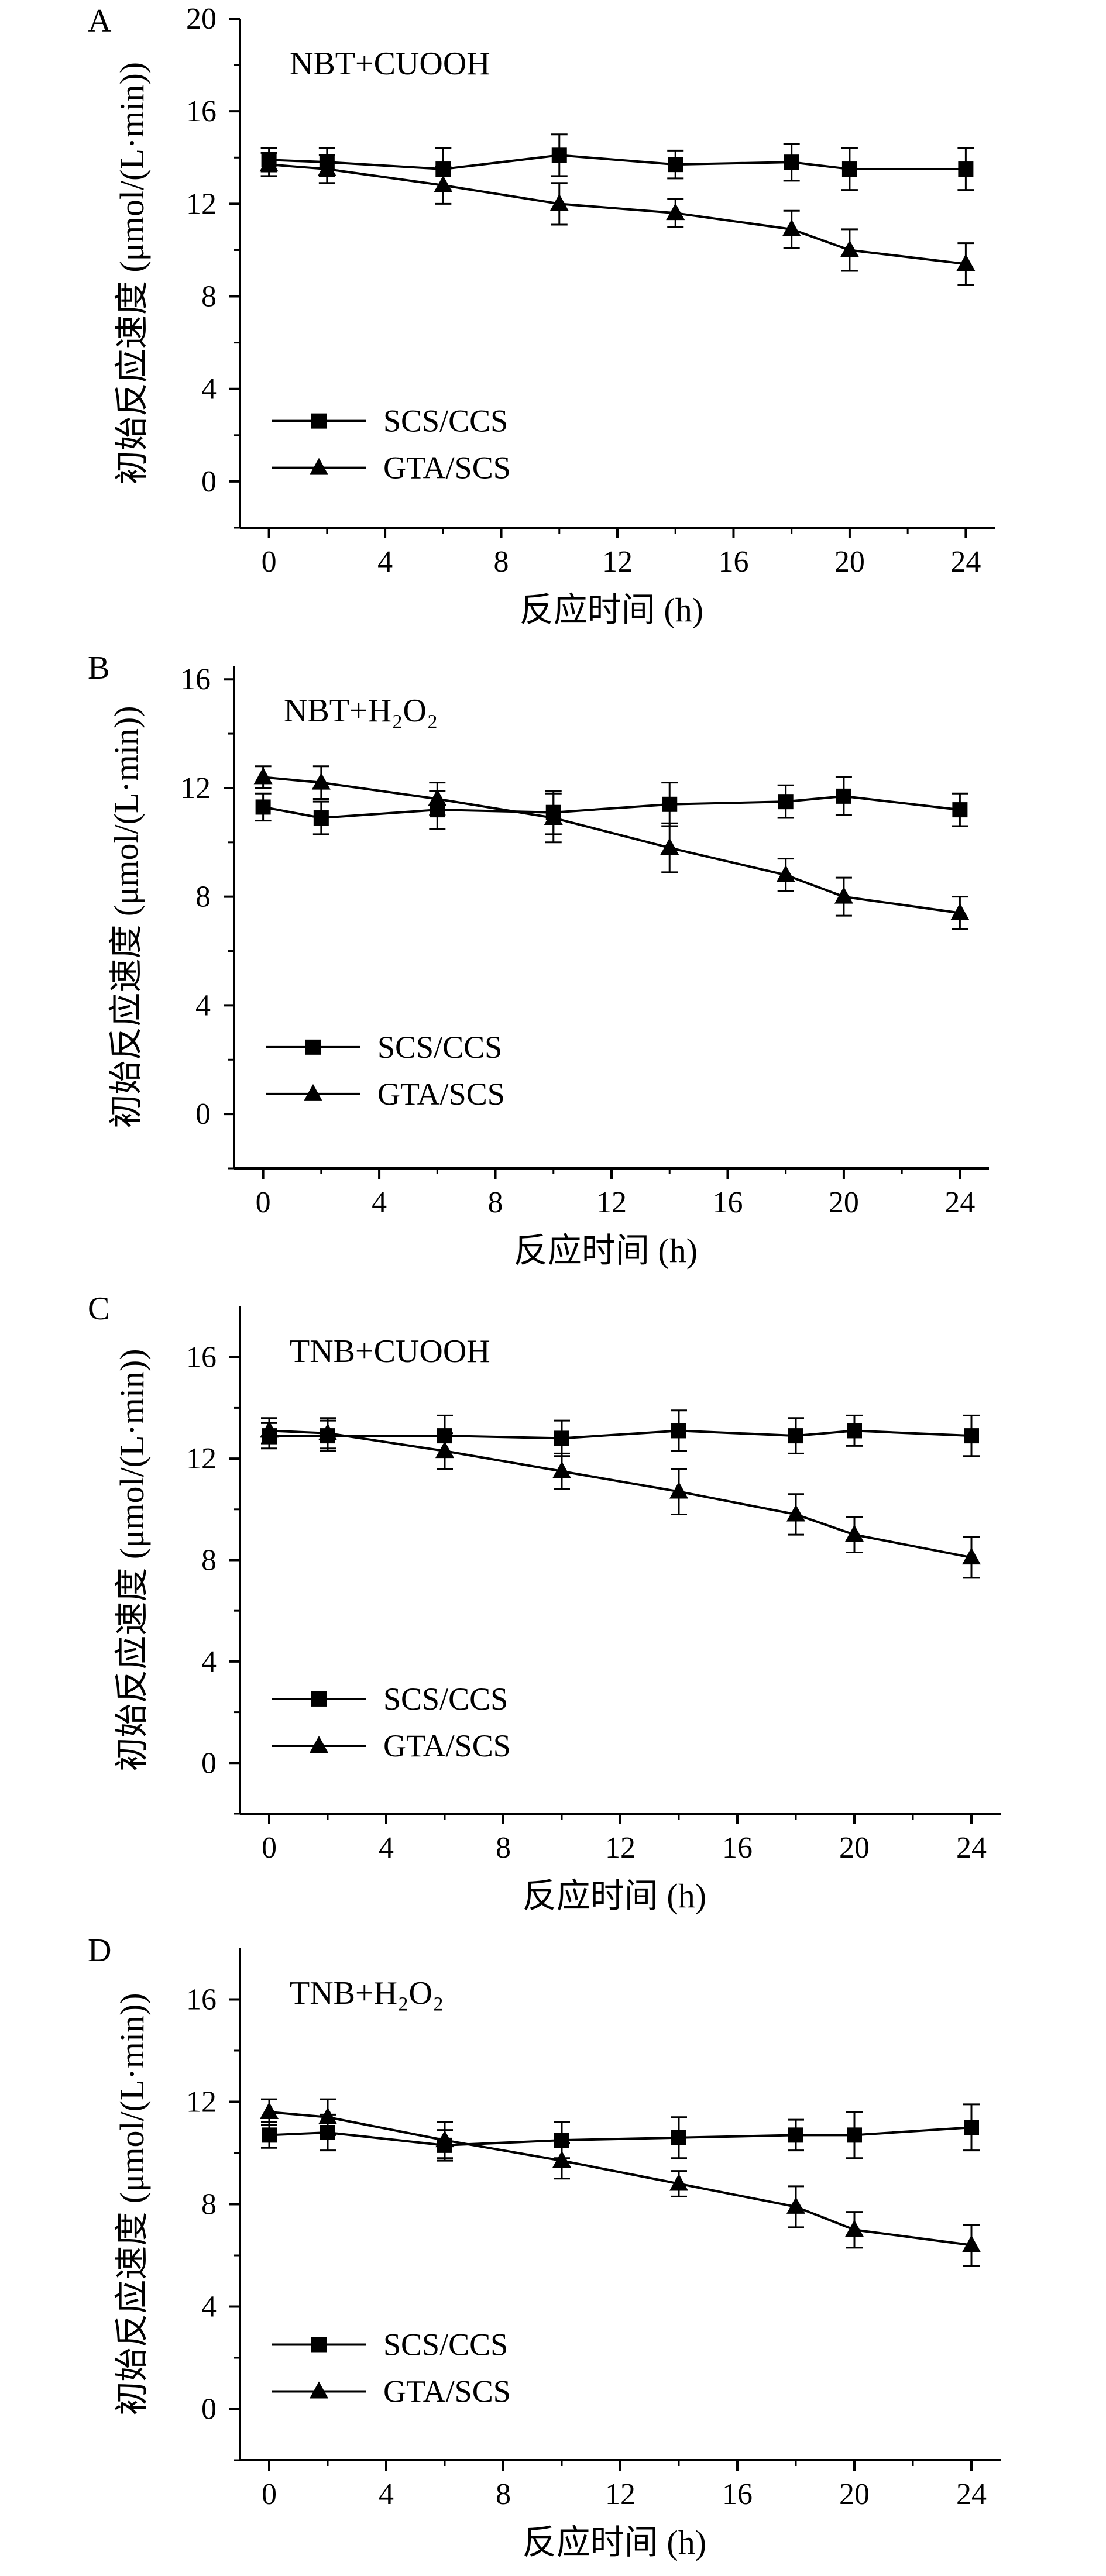 The image size is (1106, 2576). I want to click on panel-label: B, so click(98, 668).